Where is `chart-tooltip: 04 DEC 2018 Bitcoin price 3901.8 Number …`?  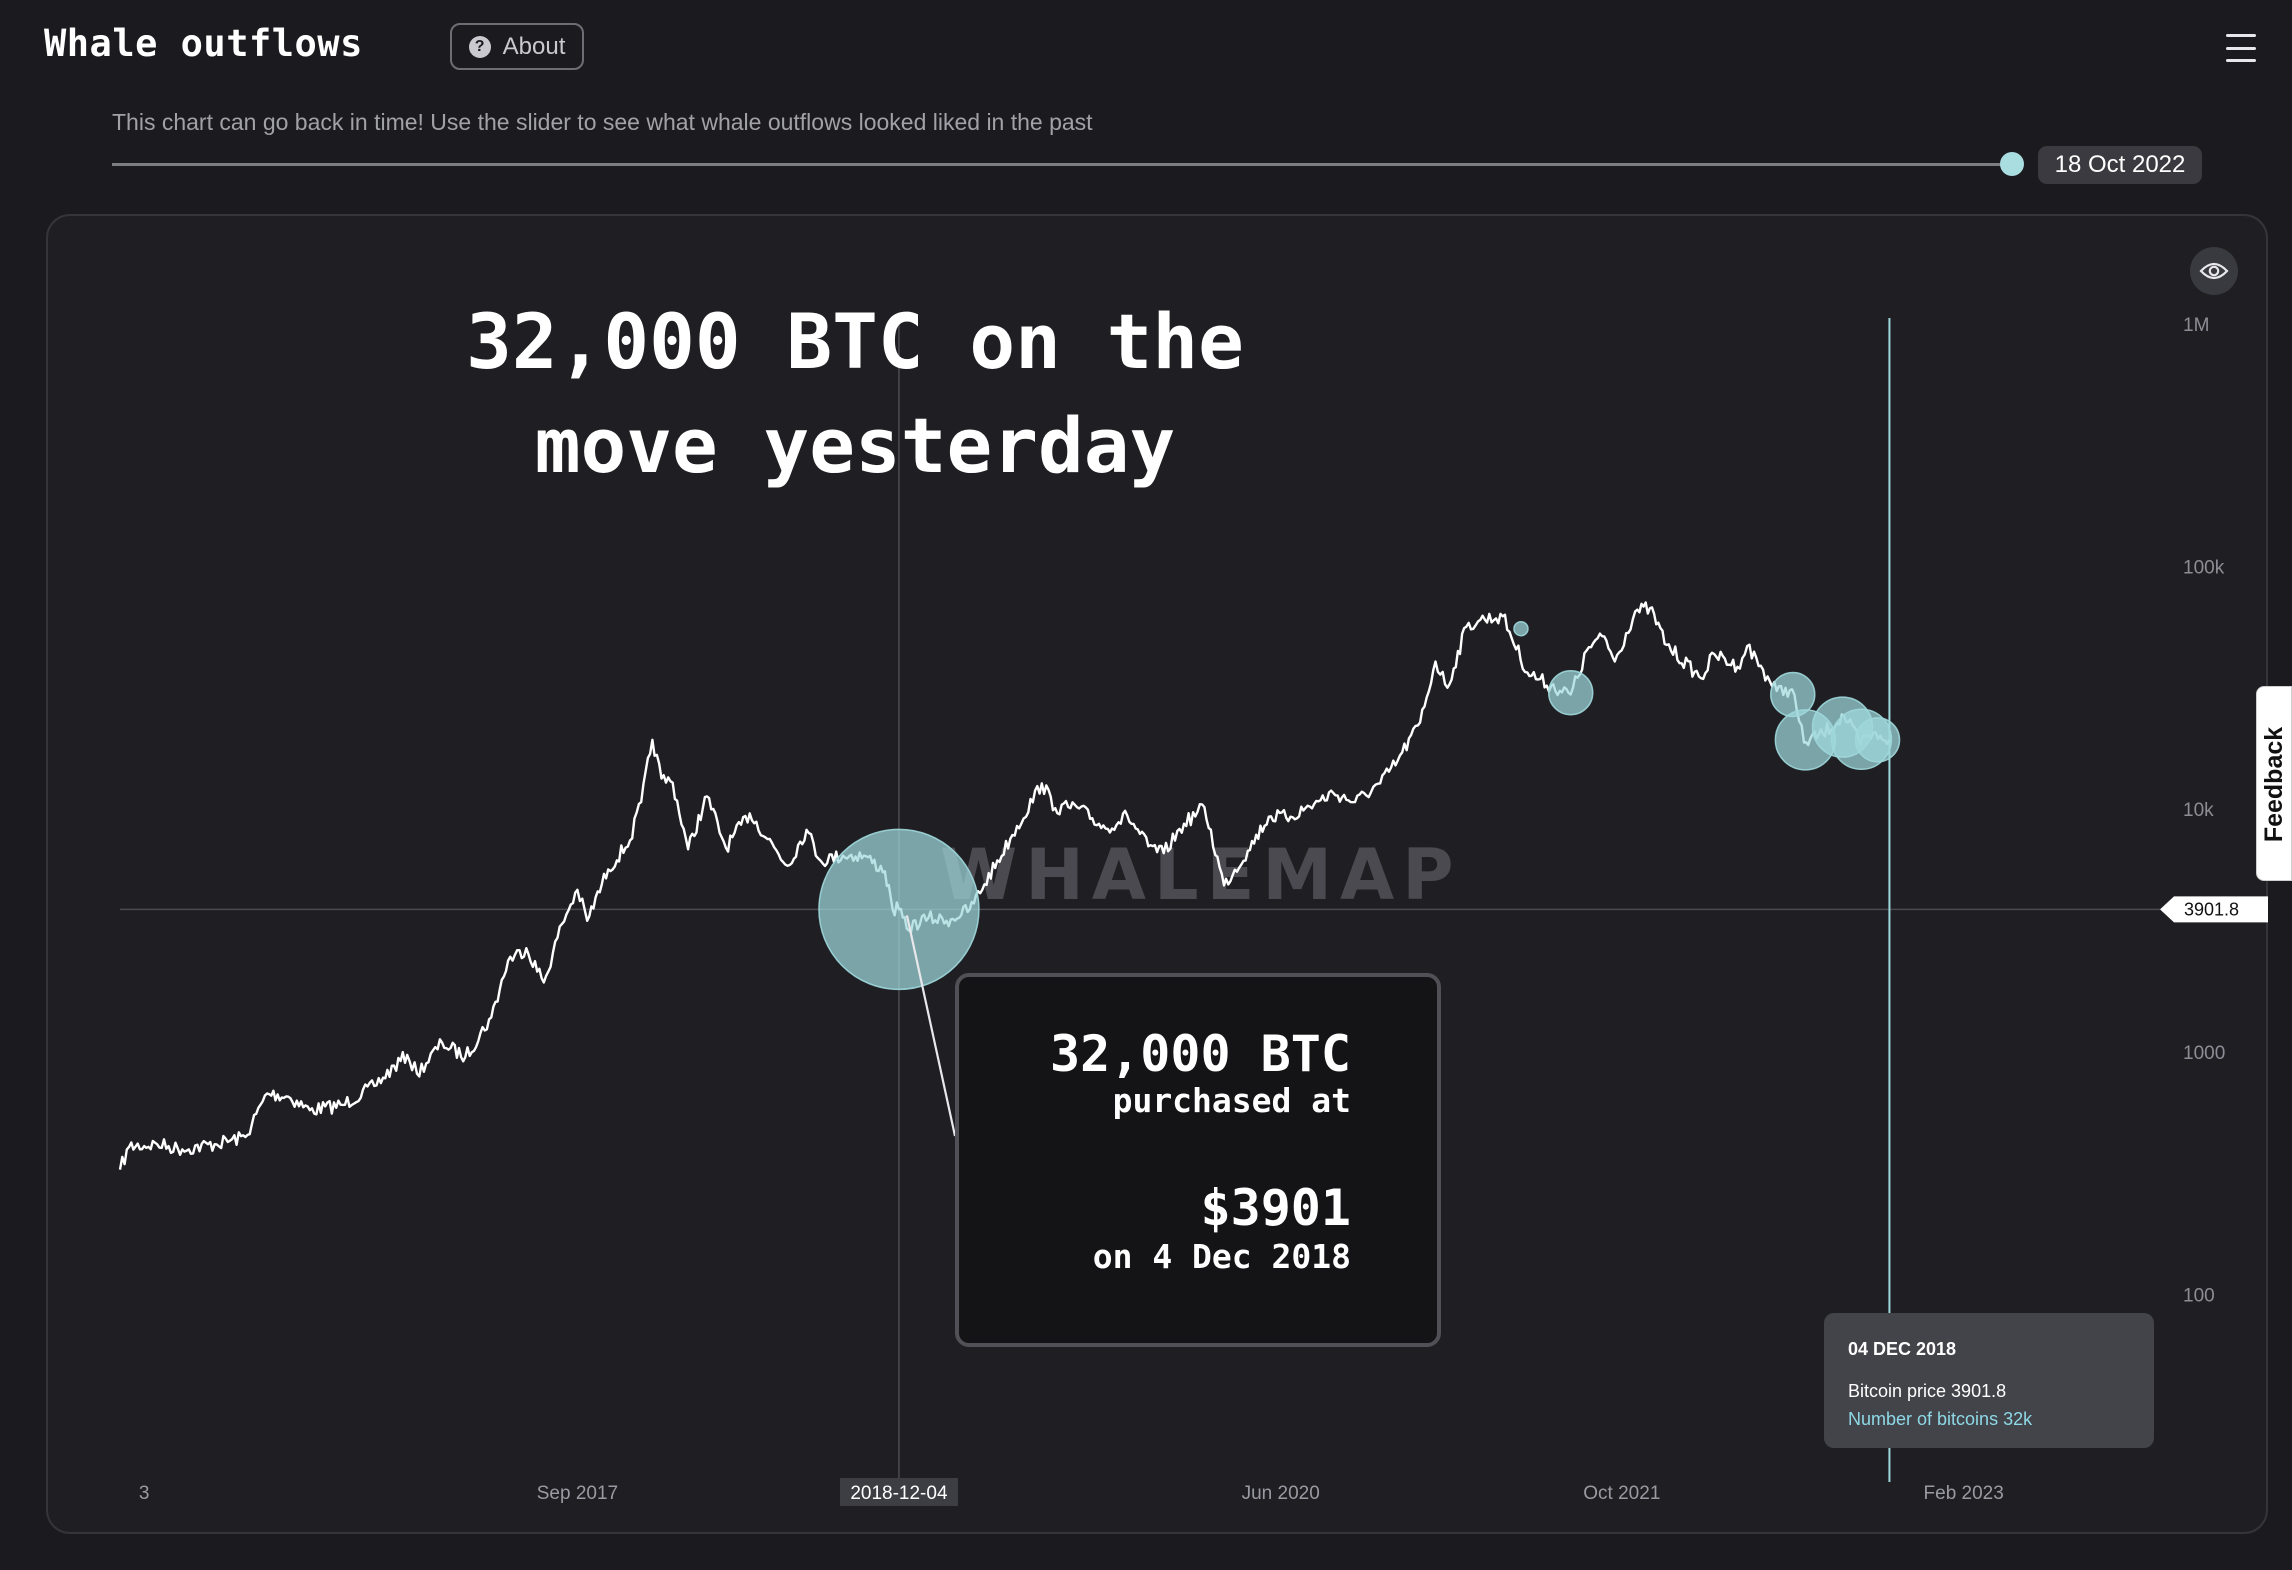 chart-tooltip: 04 DEC 2018 Bitcoin price 3901.8 Number … is located at coordinates (1989, 1380).